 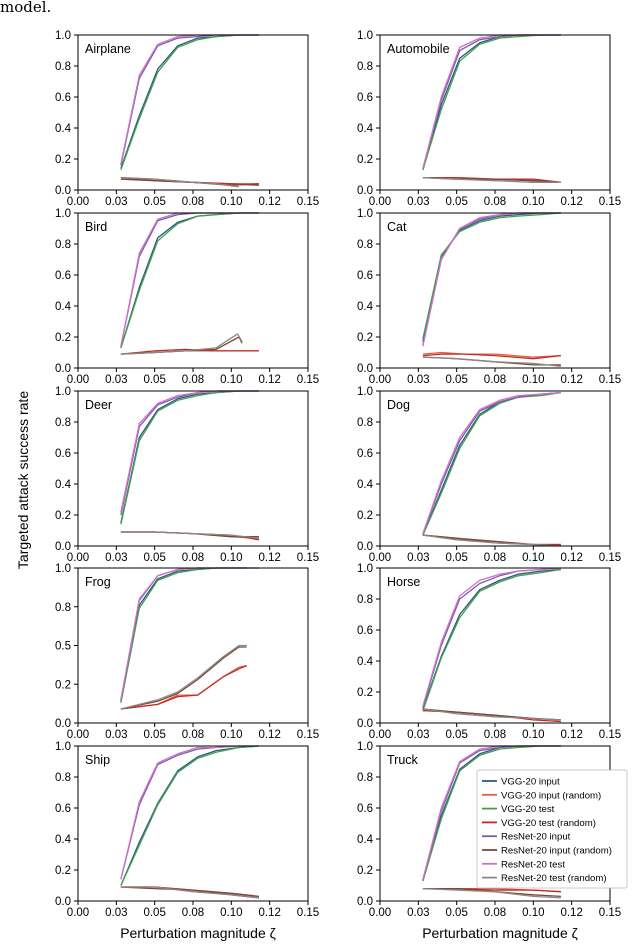 What do you see at coordinates (539, 823) in the screenshot?
I see `legend-item: VGG-20 test (random)` at bounding box center [539, 823].